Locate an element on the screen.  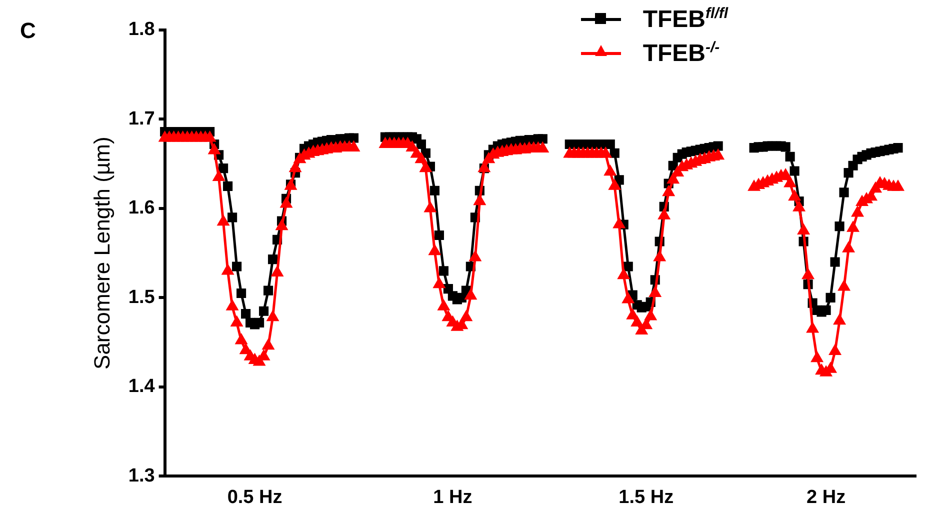
y-tick-label: 1.7 is located at coordinates (141, 119).